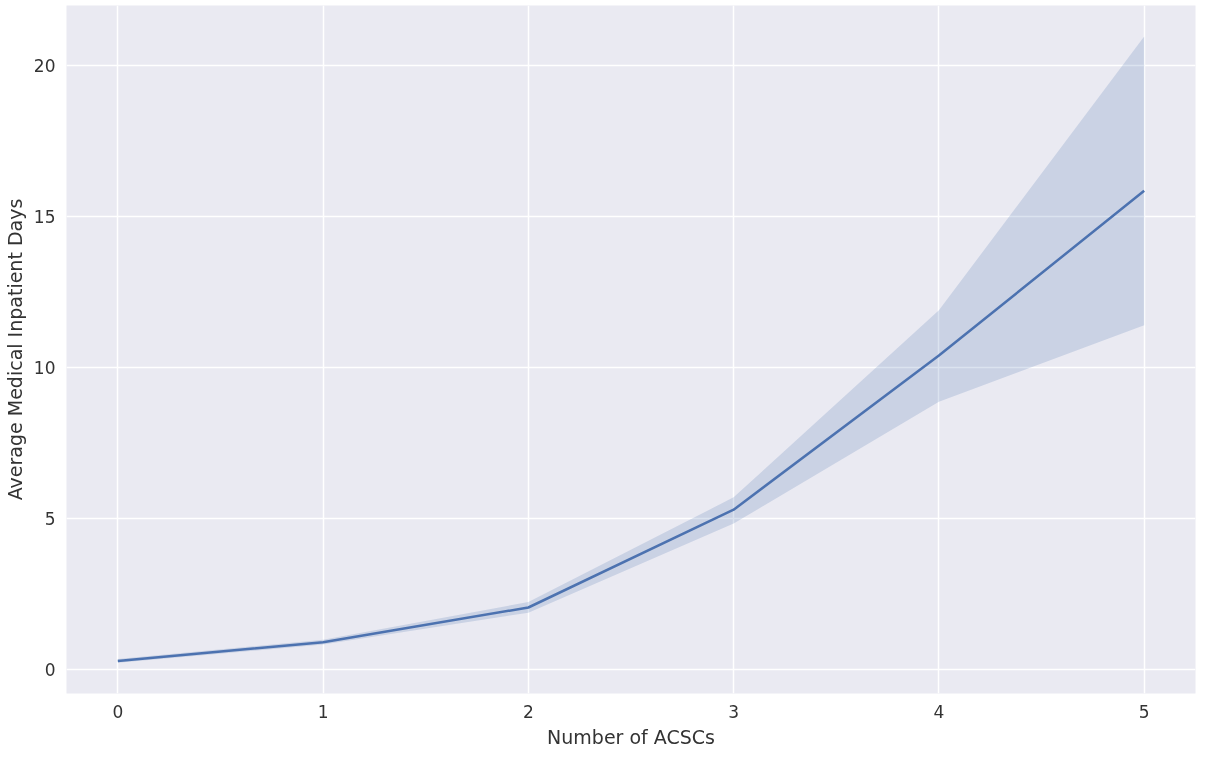 Image resolution: width=1208 pixels, height=770 pixels. Describe the element at coordinates (50, 669) in the screenshot. I see `y-tick-label: 0` at that location.